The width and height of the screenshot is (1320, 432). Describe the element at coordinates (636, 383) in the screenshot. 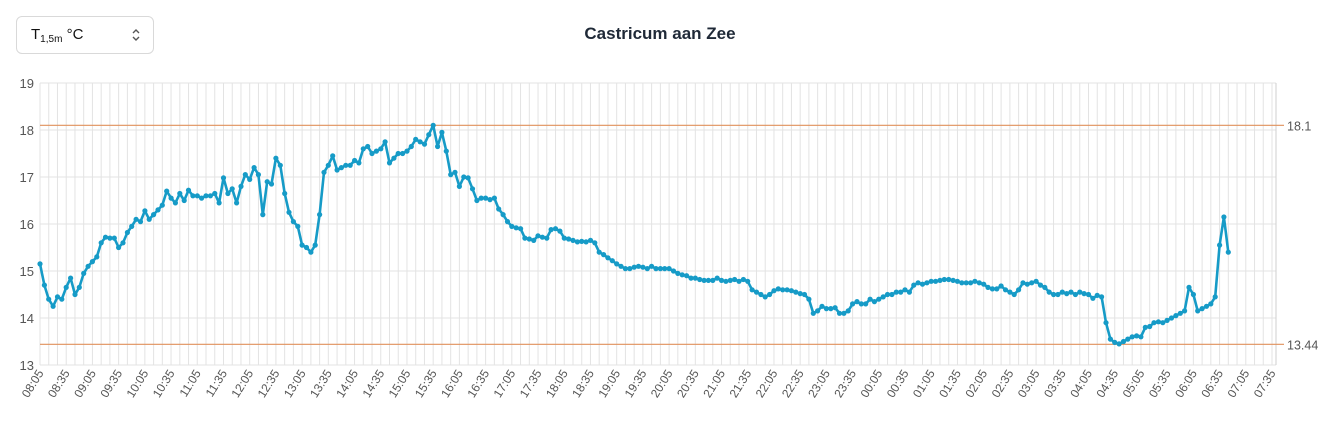

I see `x-tick-label: 19:35` at that location.